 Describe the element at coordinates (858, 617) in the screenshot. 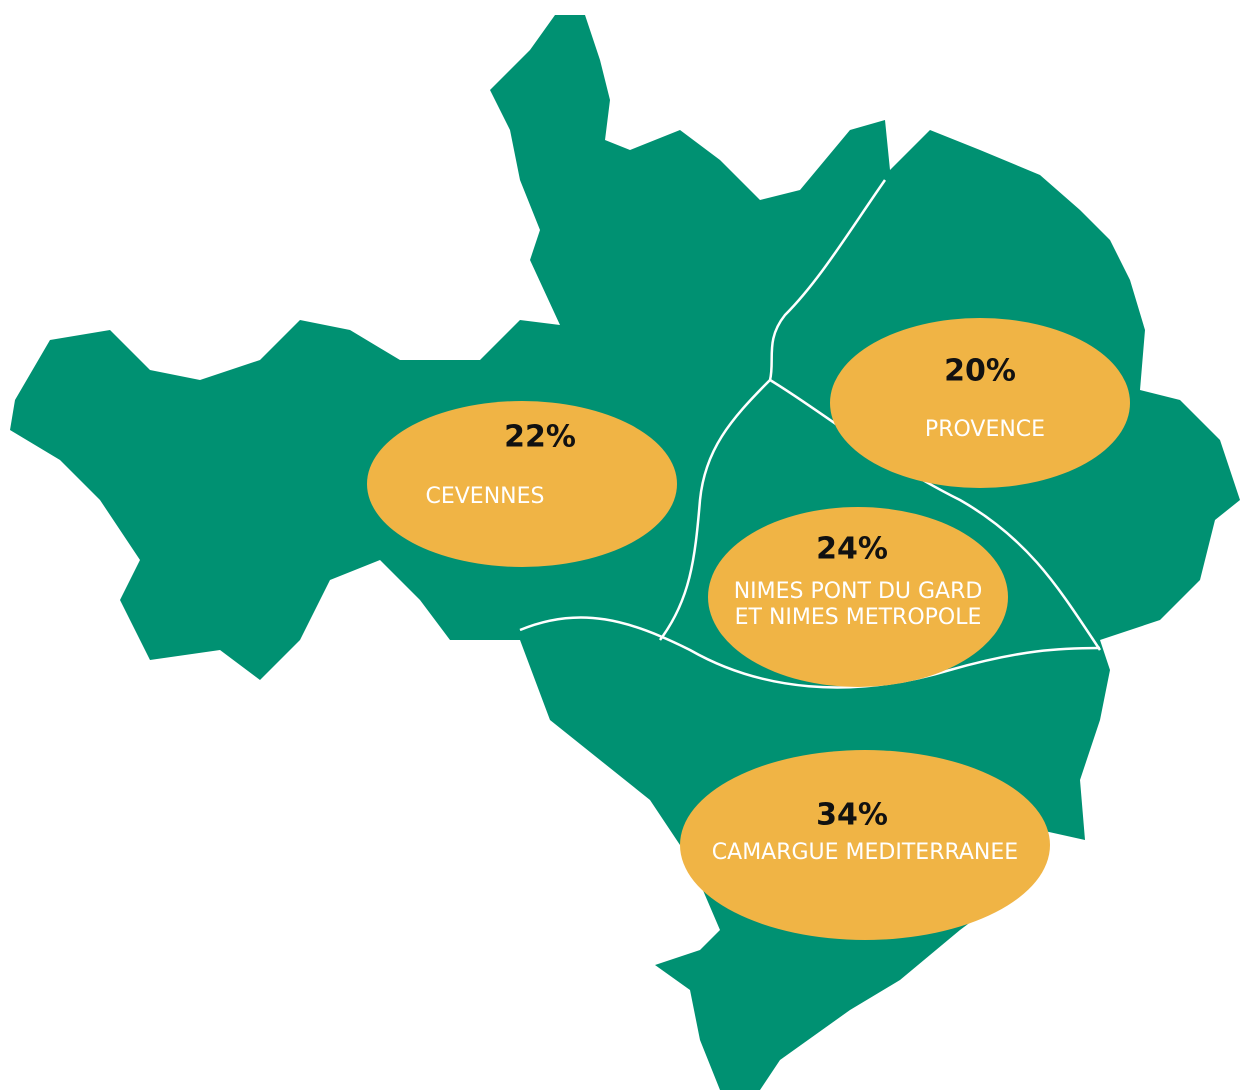

I see `region-name: ET NIMES METROPOLE` at that location.